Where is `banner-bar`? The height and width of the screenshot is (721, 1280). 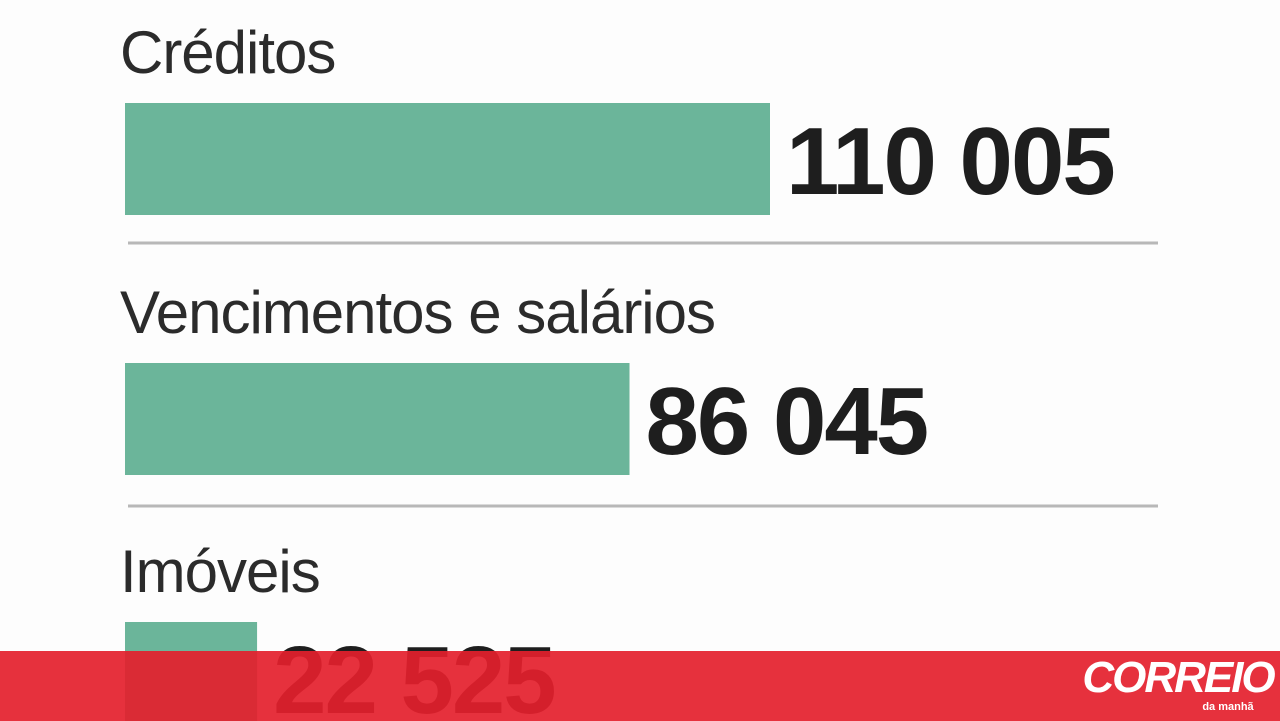 banner-bar is located at coordinates (640, 686).